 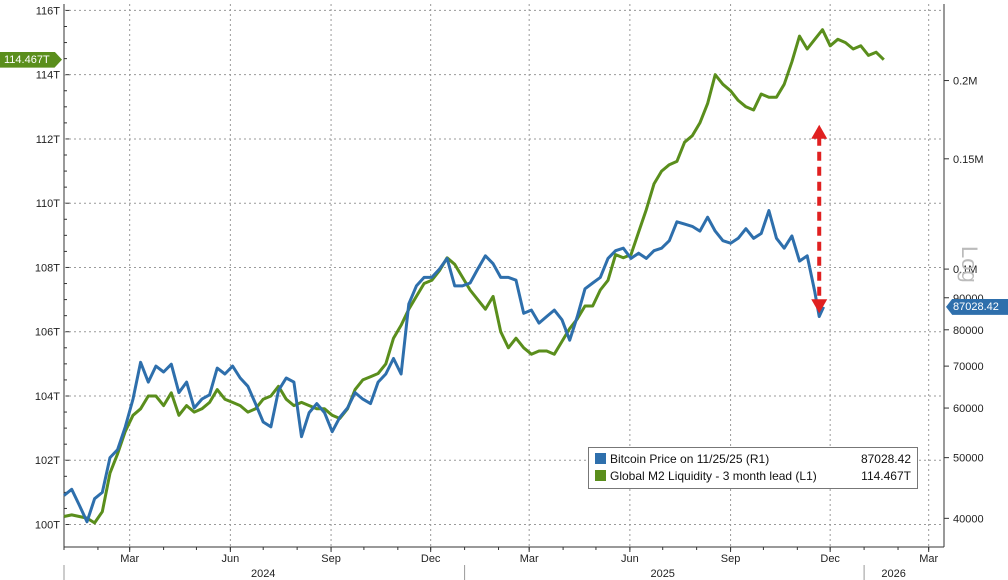 What do you see at coordinates (263, 574) in the screenshot?
I see `x-year-label: 2024` at bounding box center [263, 574].